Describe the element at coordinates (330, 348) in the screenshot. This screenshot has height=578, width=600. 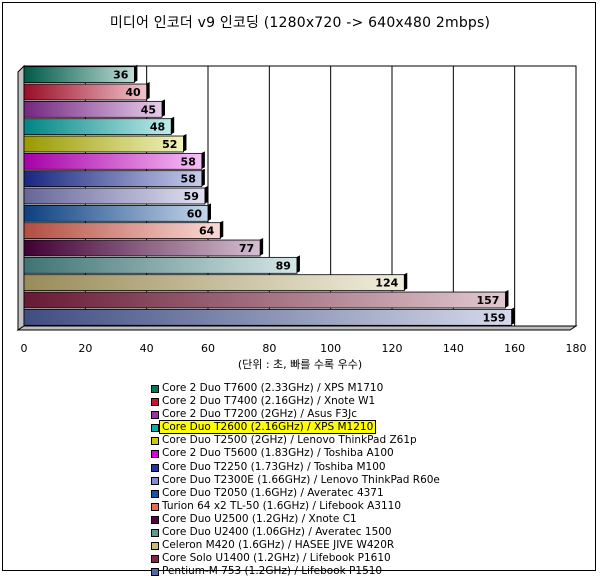
I see `x-tick-label: 100` at that location.